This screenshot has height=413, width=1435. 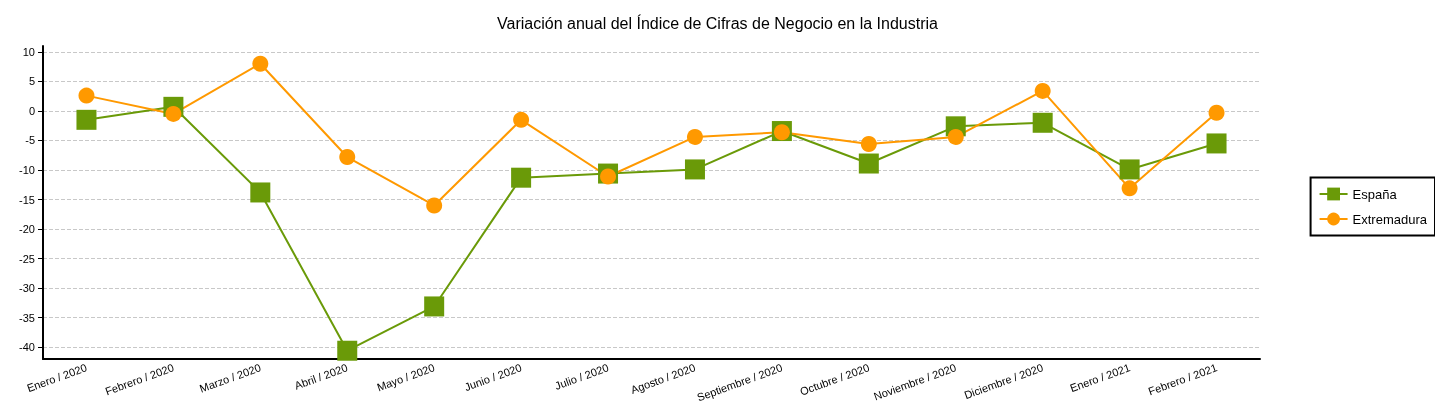 I want to click on x-tick-label: Abril / 2020, so click(x=321, y=376).